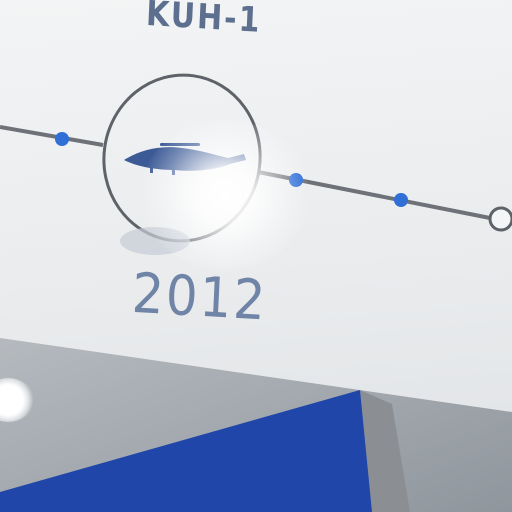  What do you see at coordinates (204, 21) in the screenshot?
I see `model-label: KUH-1` at bounding box center [204, 21].